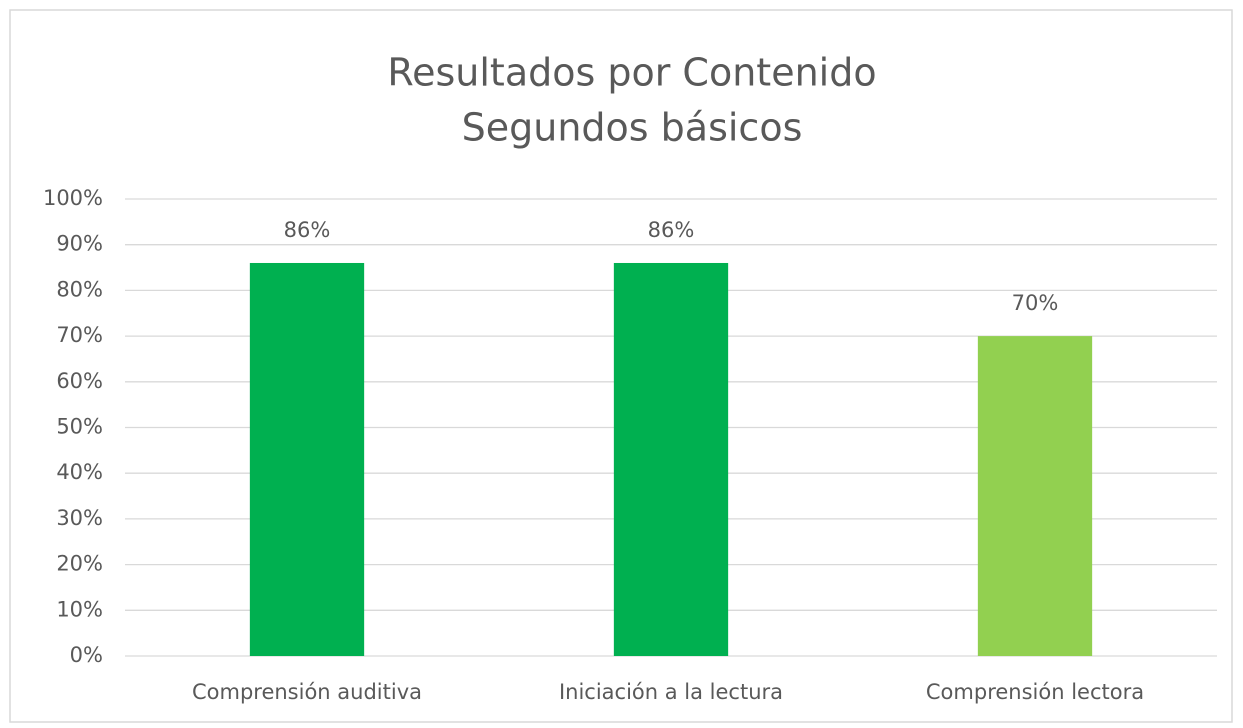 The image size is (1243, 728). What do you see at coordinates (1035, 692) in the screenshot?
I see `x-tick-label: Comprensión lectora` at bounding box center [1035, 692].